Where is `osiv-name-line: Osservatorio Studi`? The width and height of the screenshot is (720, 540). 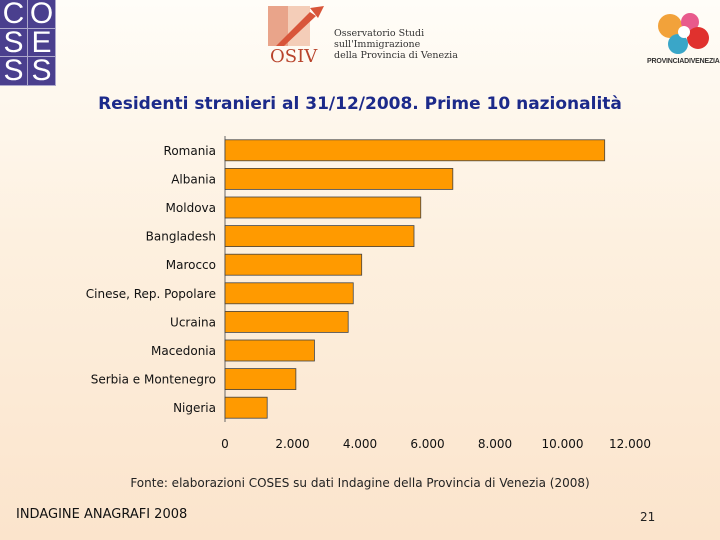 osiv-name-line: Osservatorio Studi is located at coordinates (379, 33).